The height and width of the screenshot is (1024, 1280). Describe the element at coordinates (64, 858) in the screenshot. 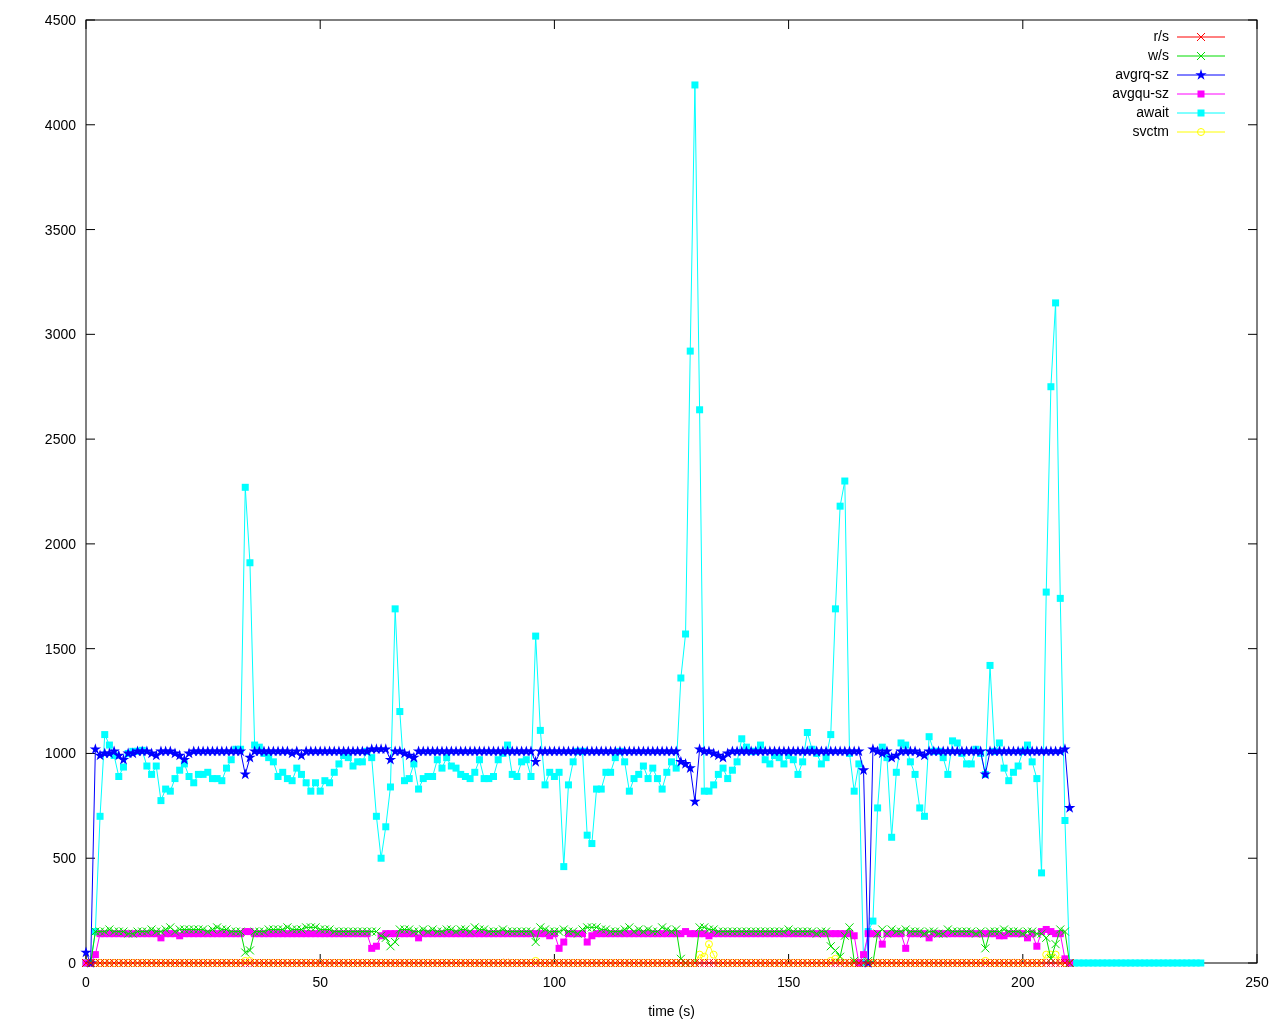

I see `y-tick-label: 500` at that location.